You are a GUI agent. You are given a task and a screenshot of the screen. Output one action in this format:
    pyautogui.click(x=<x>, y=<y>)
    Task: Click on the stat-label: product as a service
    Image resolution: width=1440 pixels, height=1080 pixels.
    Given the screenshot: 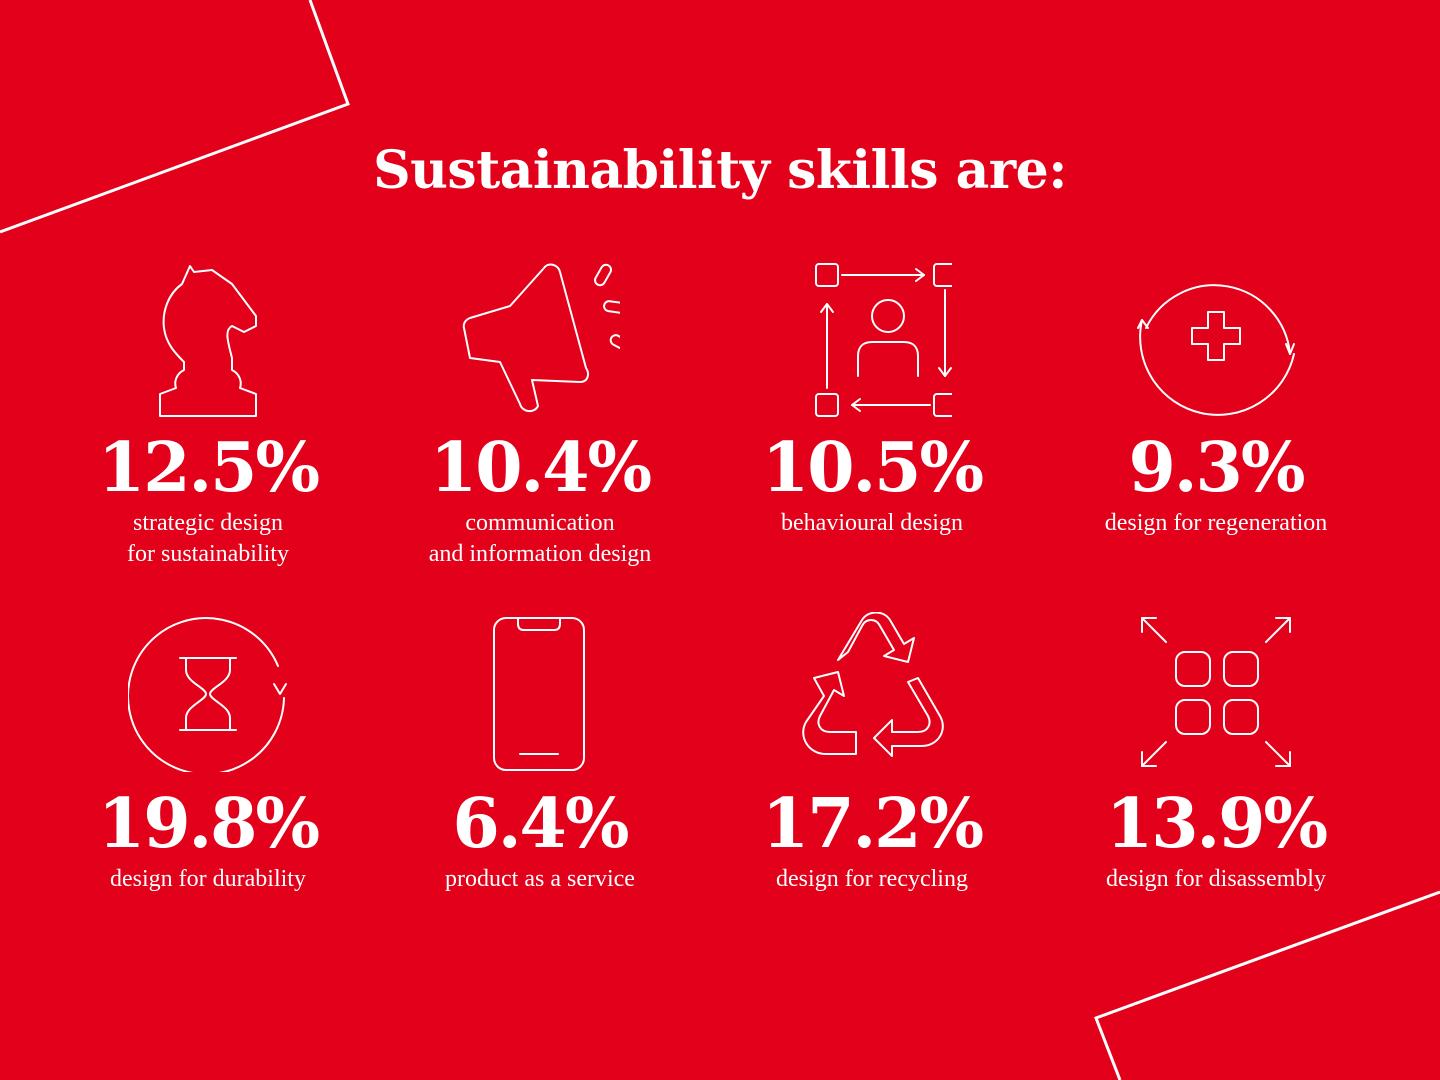 What is the action you would take?
    pyautogui.click(x=540, y=879)
    